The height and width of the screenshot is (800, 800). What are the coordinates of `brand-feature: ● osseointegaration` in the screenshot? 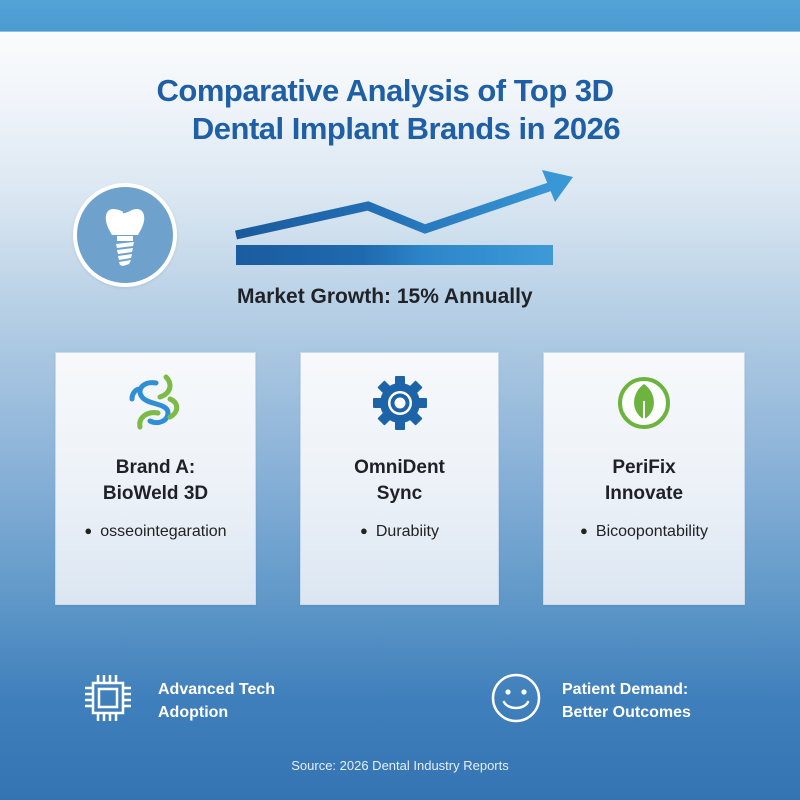 It's located at (155, 531).